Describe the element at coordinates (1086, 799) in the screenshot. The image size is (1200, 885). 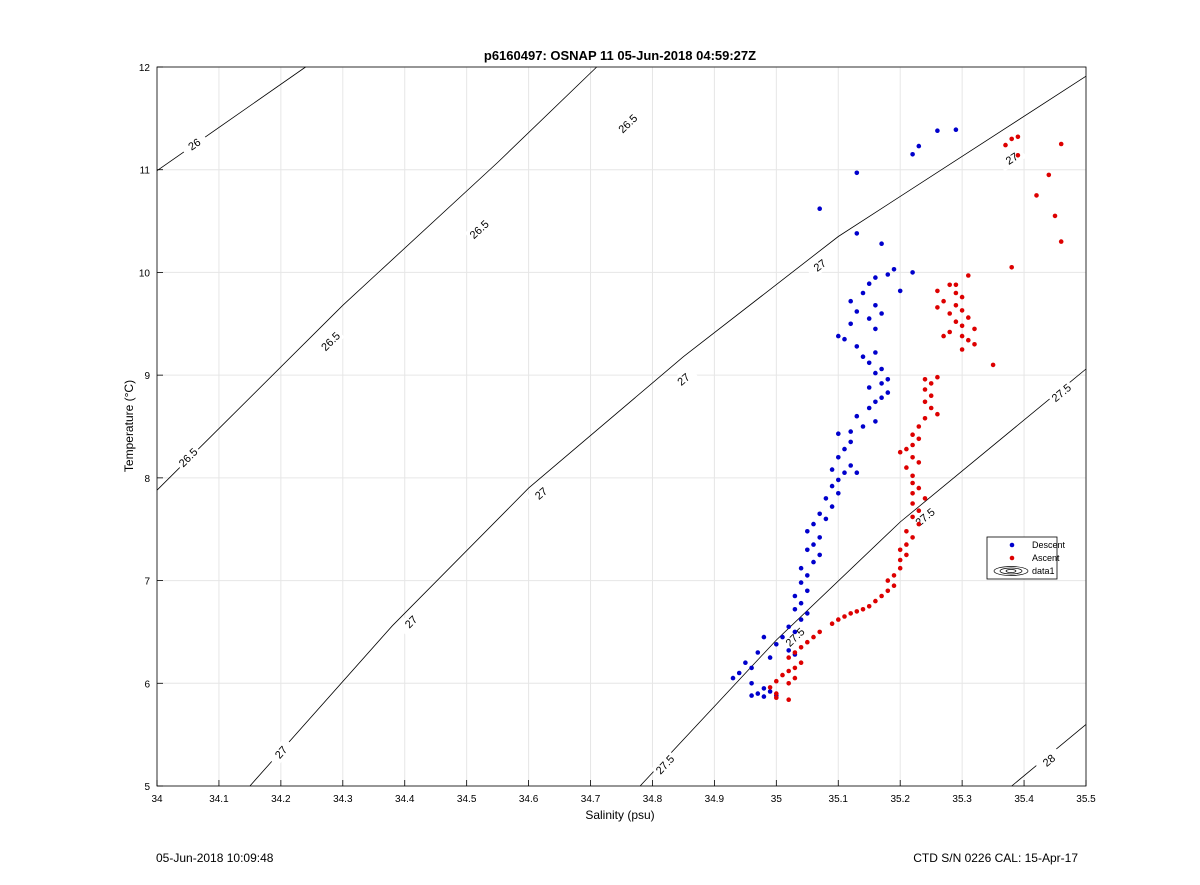
I see `x-tick-label: 35.5` at that location.